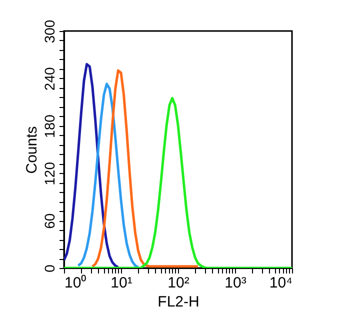  What do you see at coordinates (50, 126) in the screenshot?
I see `y-tick-label: 180` at bounding box center [50, 126].